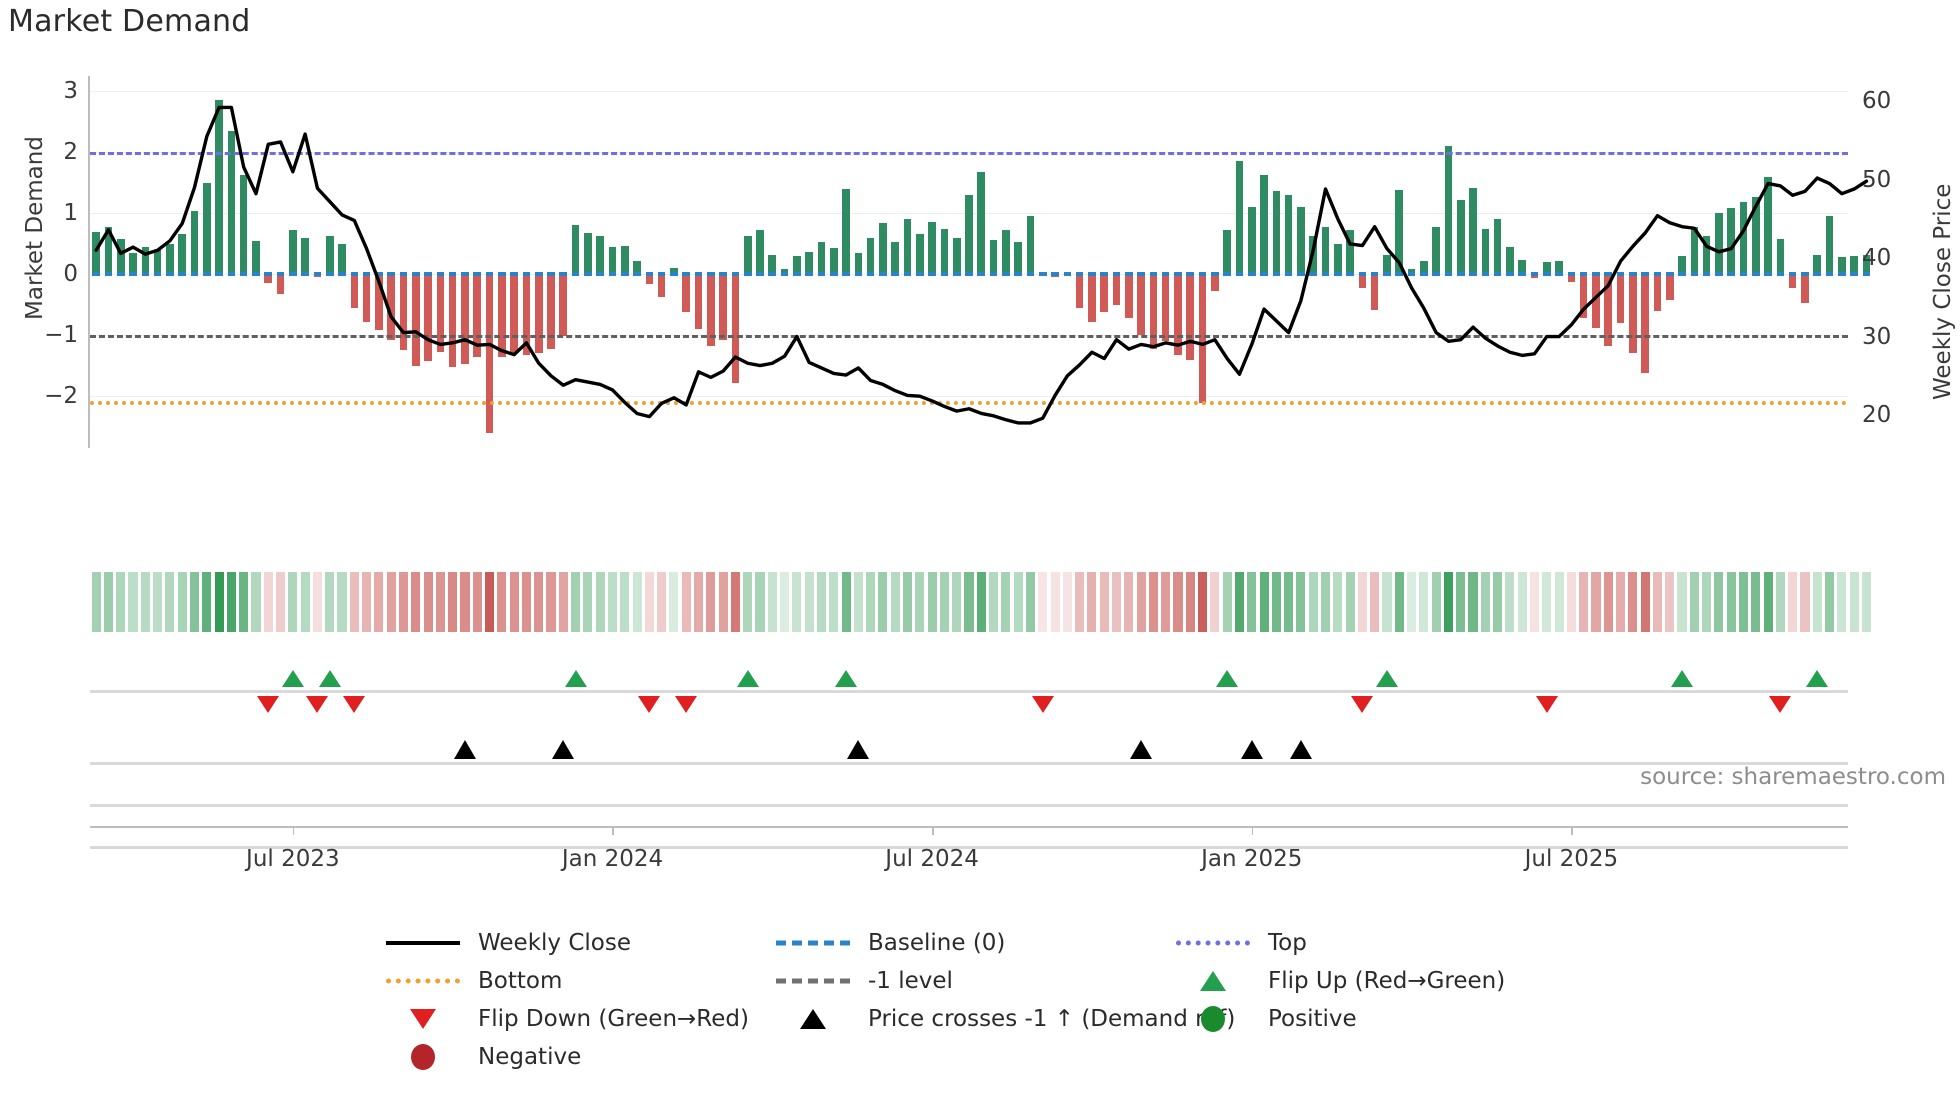  What do you see at coordinates (1238, 943) in the screenshot?
I see `legend-item: Top` at bounding box center [1238, 943].